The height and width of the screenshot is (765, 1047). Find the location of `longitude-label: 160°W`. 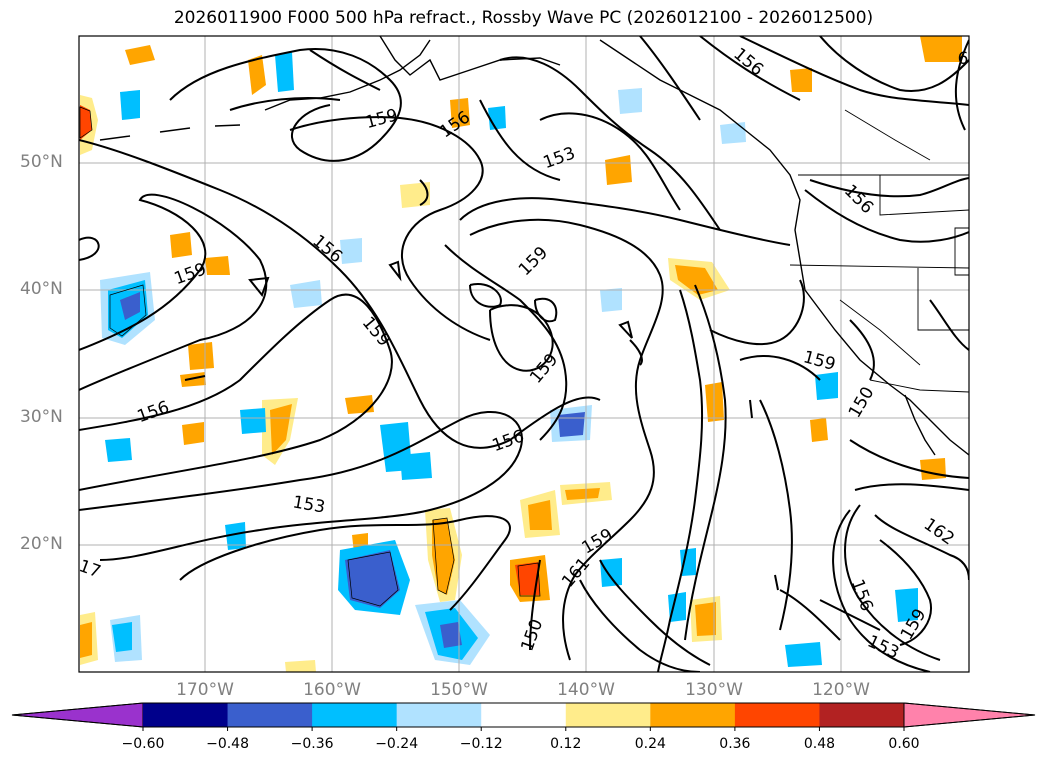

longitude-label: 160°W is located at coordinates (332, 690).